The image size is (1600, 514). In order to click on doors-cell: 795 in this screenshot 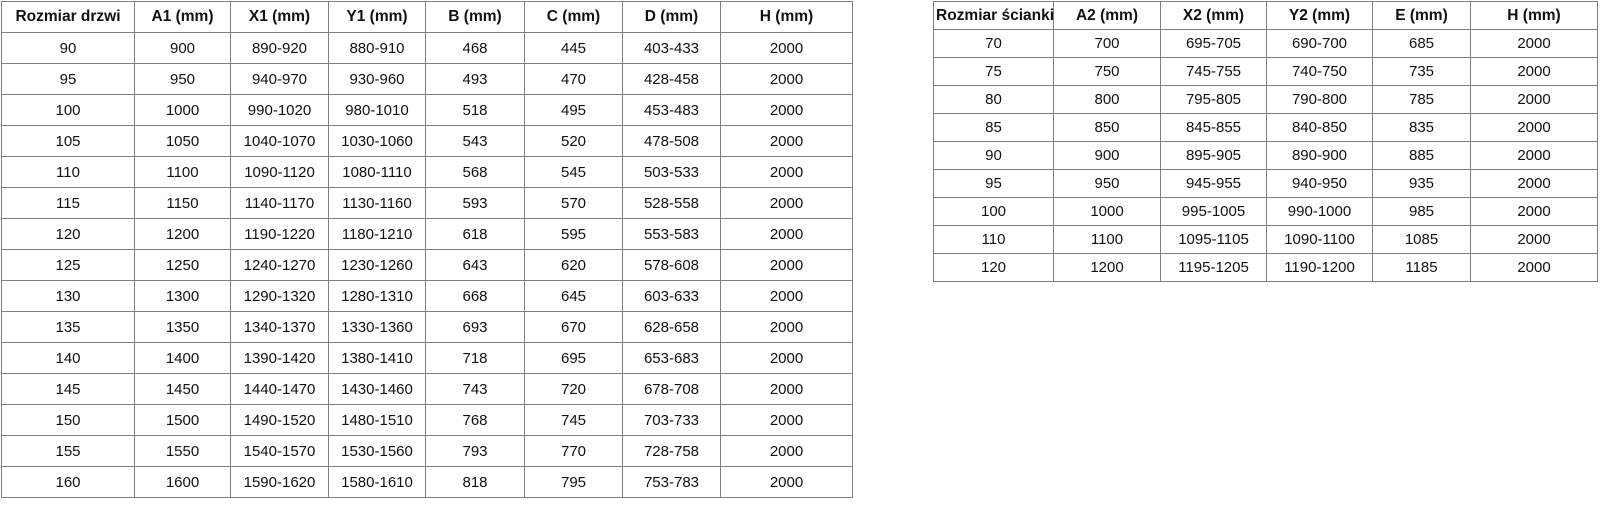, I will do `click(573, 482)`.